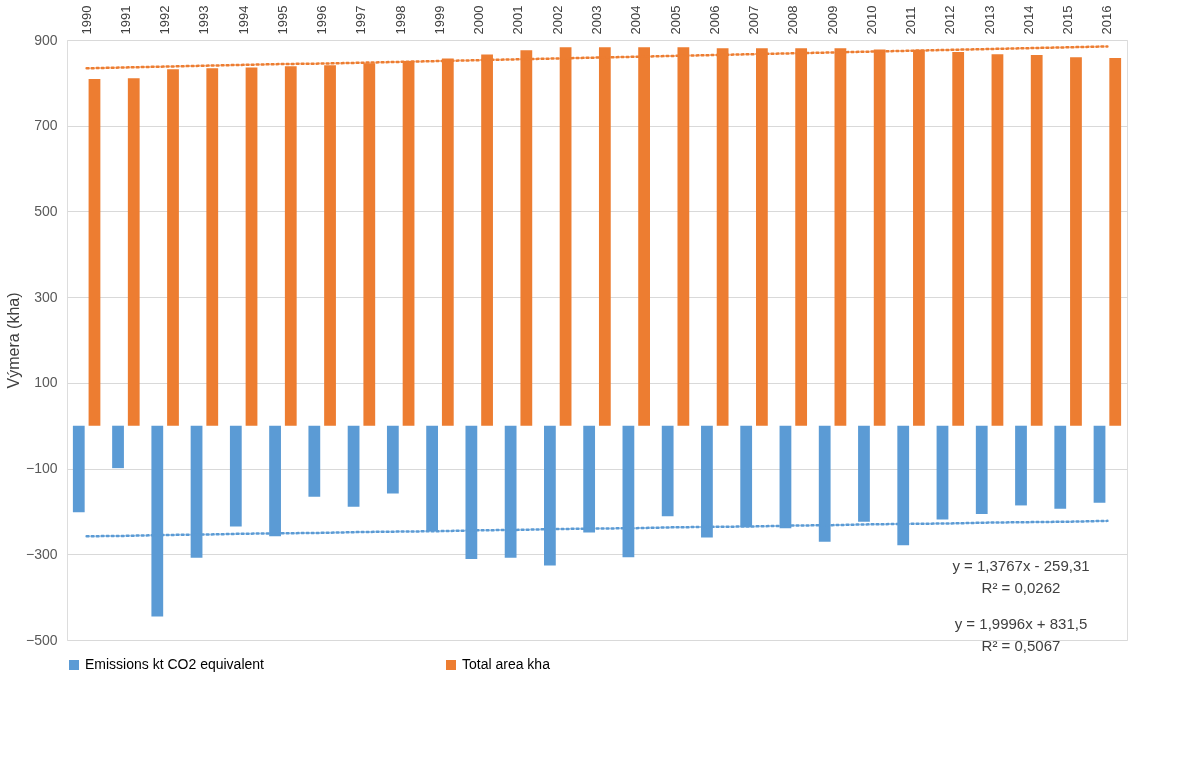 This screenshot has width=1192, height=776. I want to click on x-tick-label: 1992, so click(165, 20).